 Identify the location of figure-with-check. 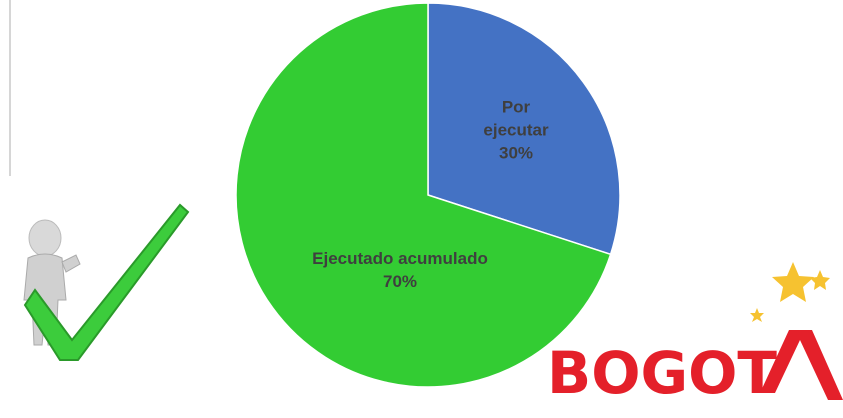
(106, 282).